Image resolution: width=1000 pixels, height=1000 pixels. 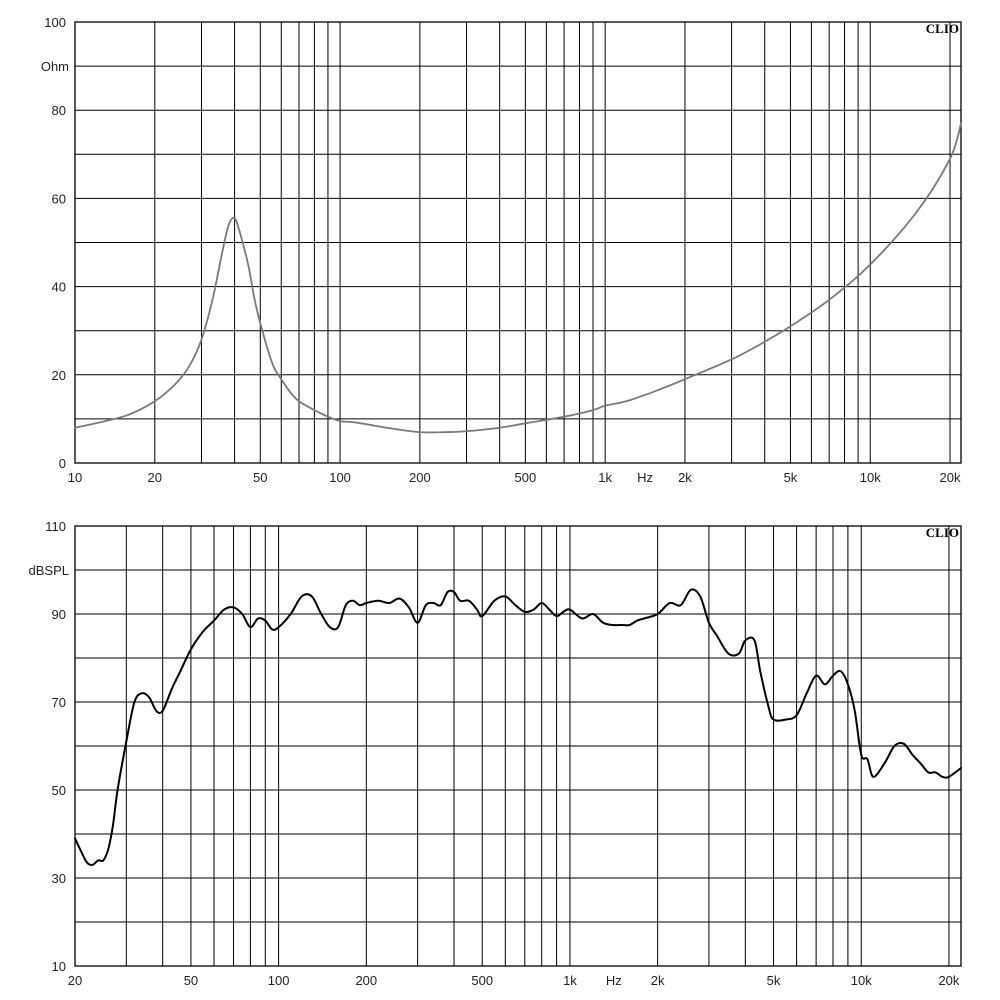 I want to click on spl-y-tick-label: 70, so click(x=59, y=702).